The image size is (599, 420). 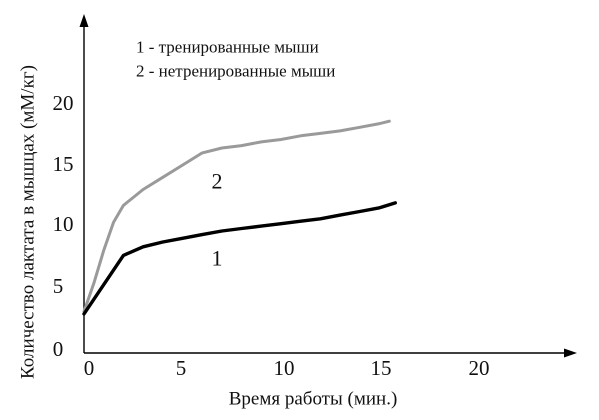 I want to click on curve-label-1: 1, so click(x=217, y=258).